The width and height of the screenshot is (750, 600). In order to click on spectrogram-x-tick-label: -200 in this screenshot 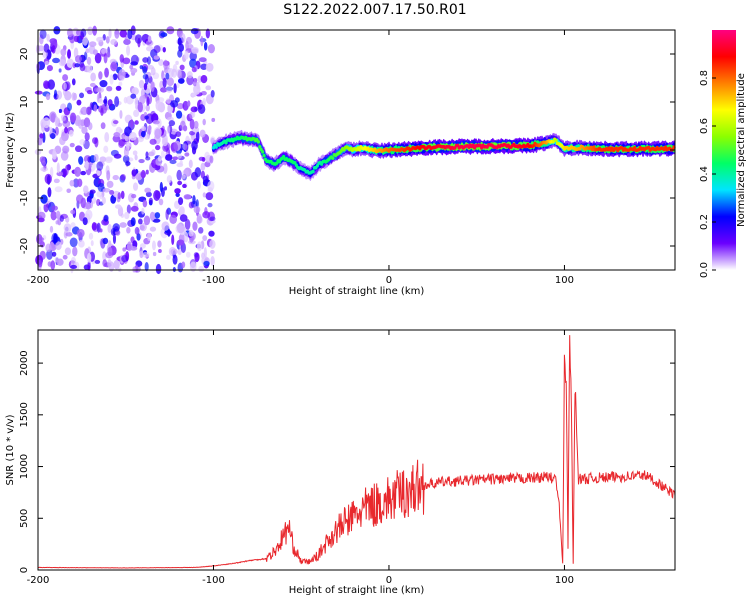, I will do `click(38, 280)`.